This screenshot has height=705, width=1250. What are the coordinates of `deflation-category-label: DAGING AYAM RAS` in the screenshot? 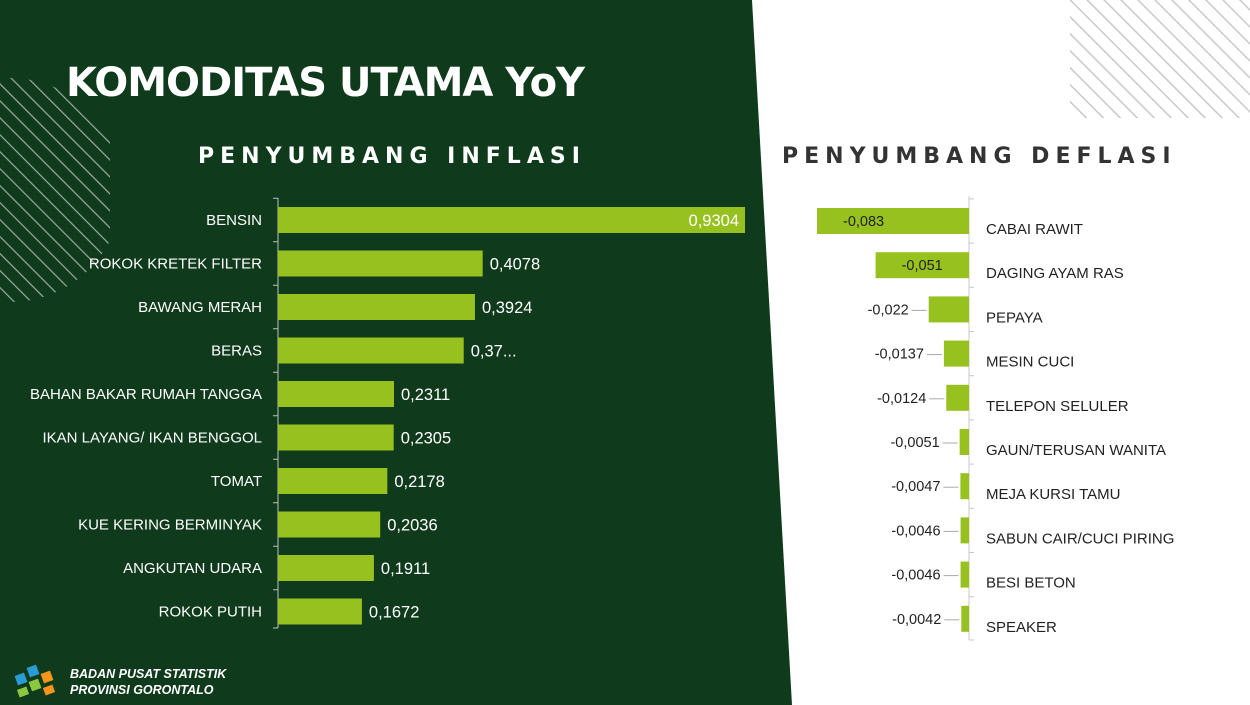 It's located at (1055, 273).